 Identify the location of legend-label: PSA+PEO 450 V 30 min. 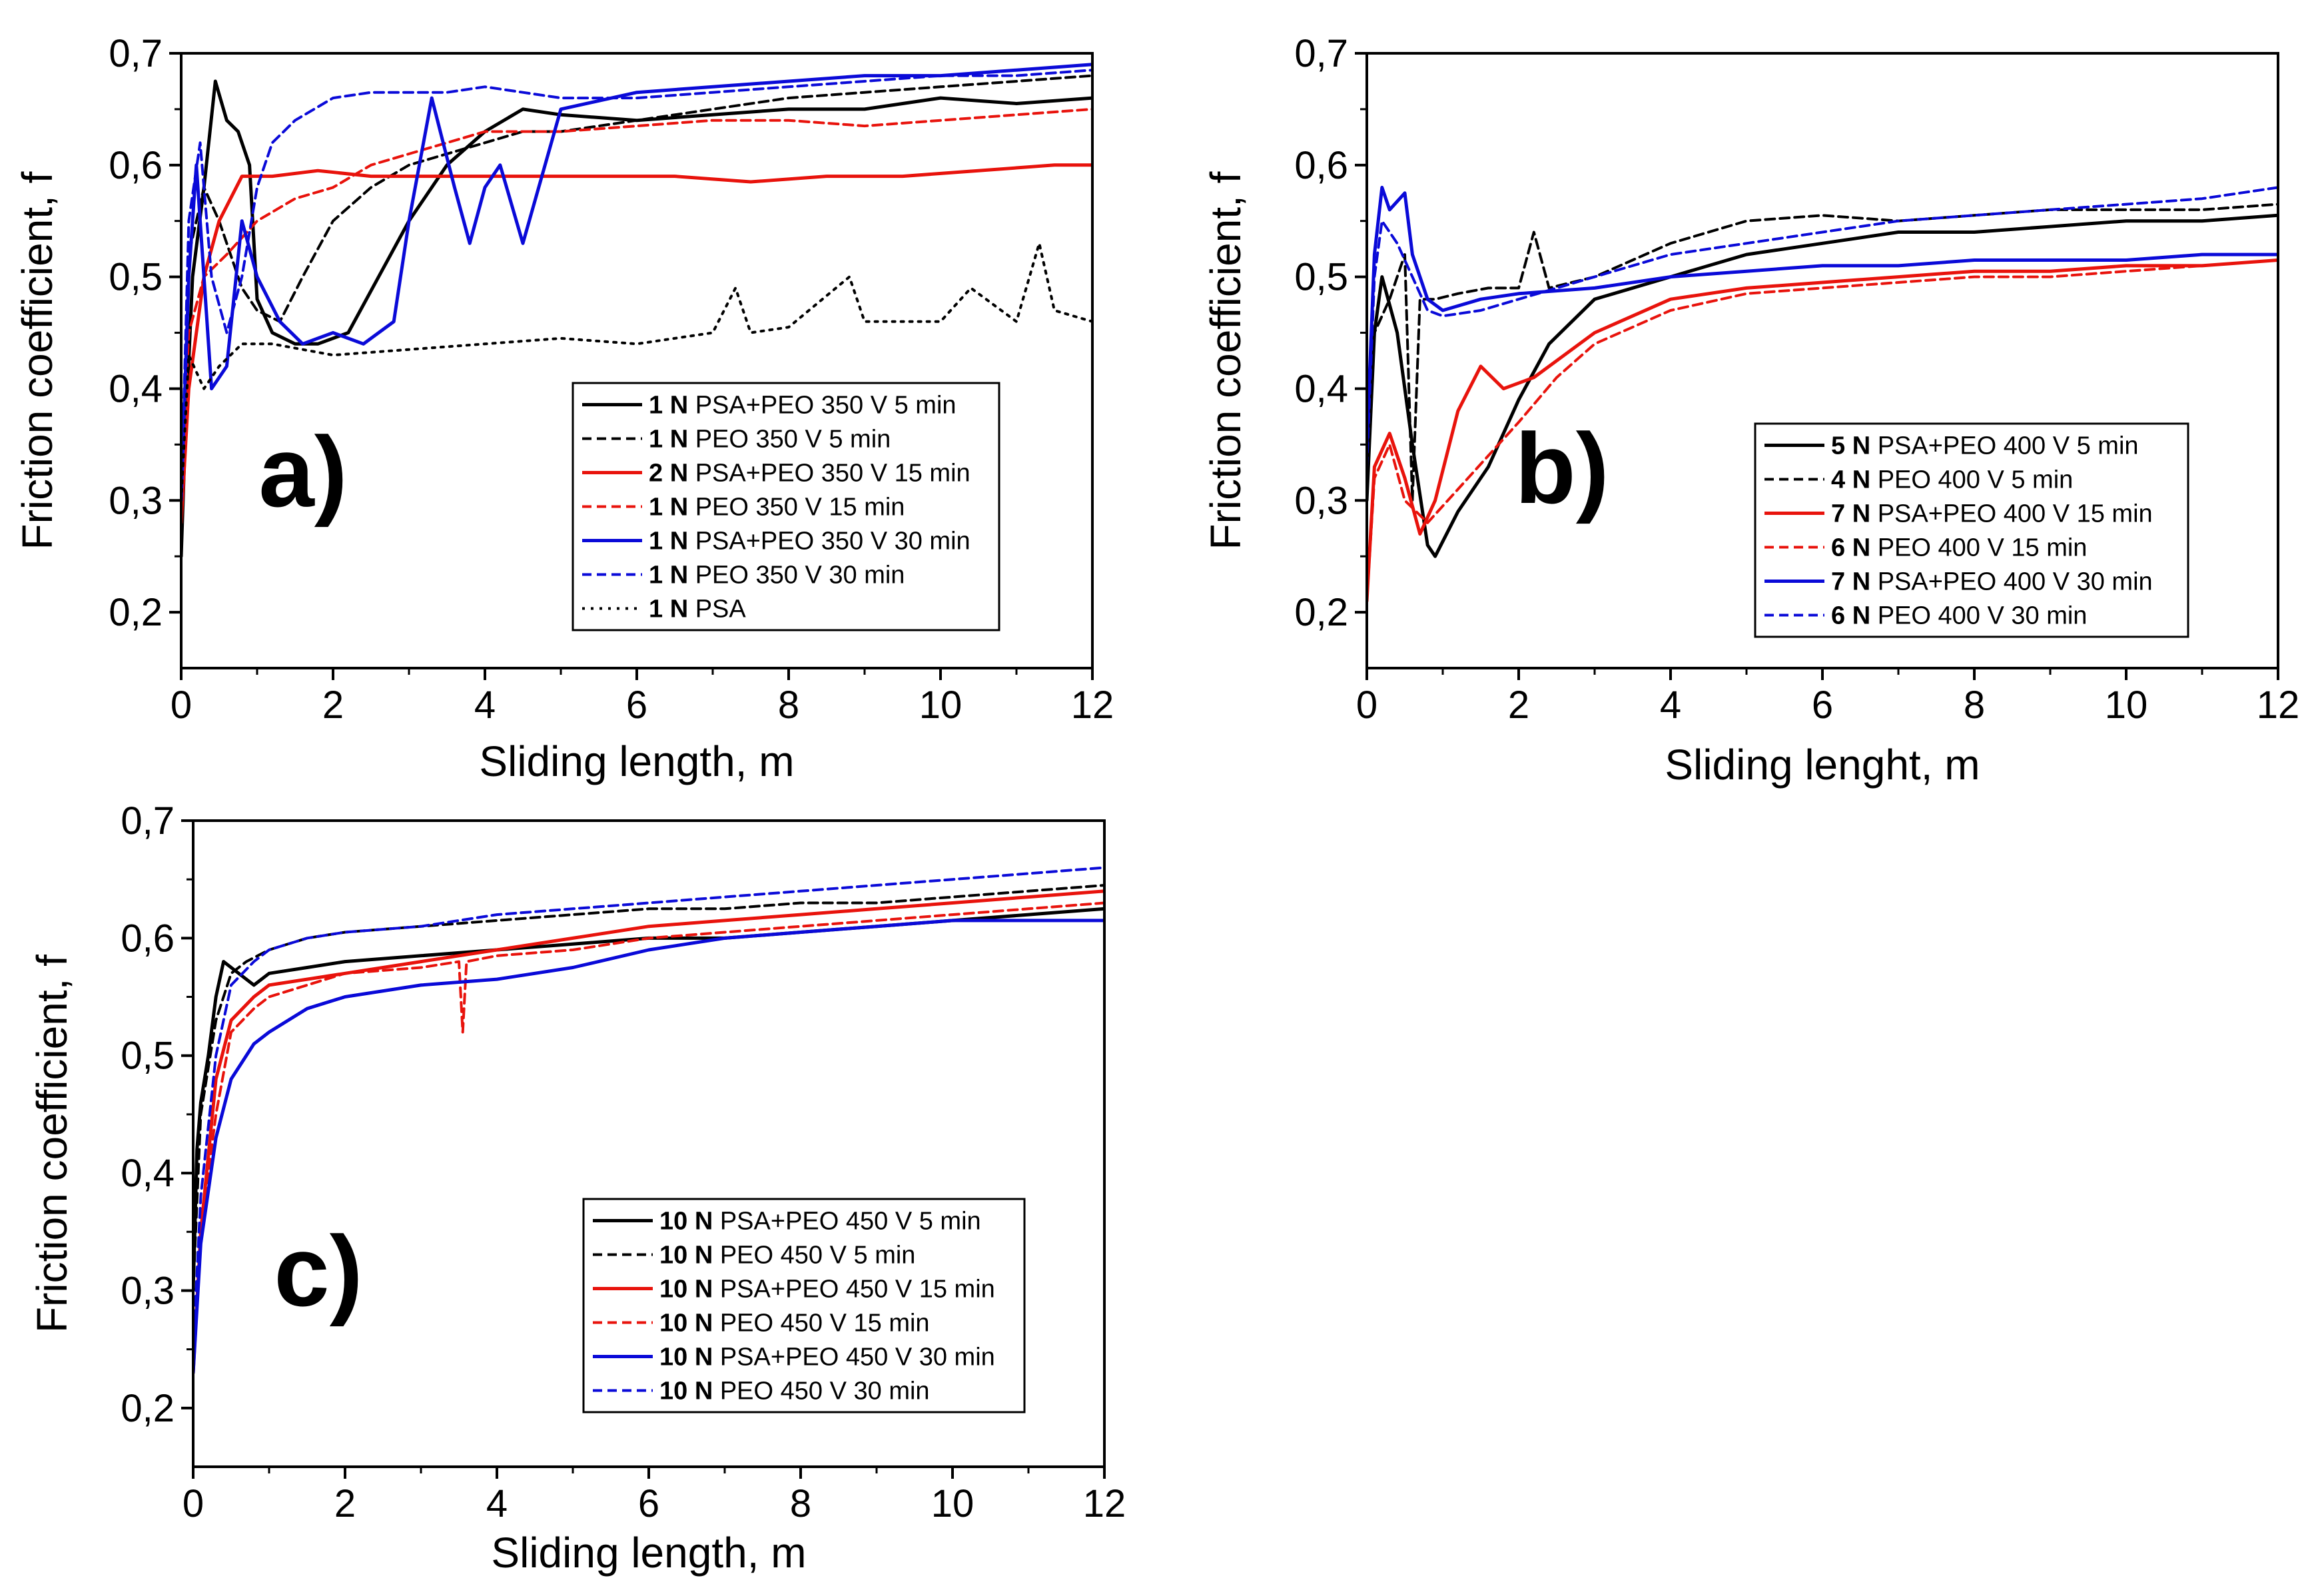
(854, 1358).